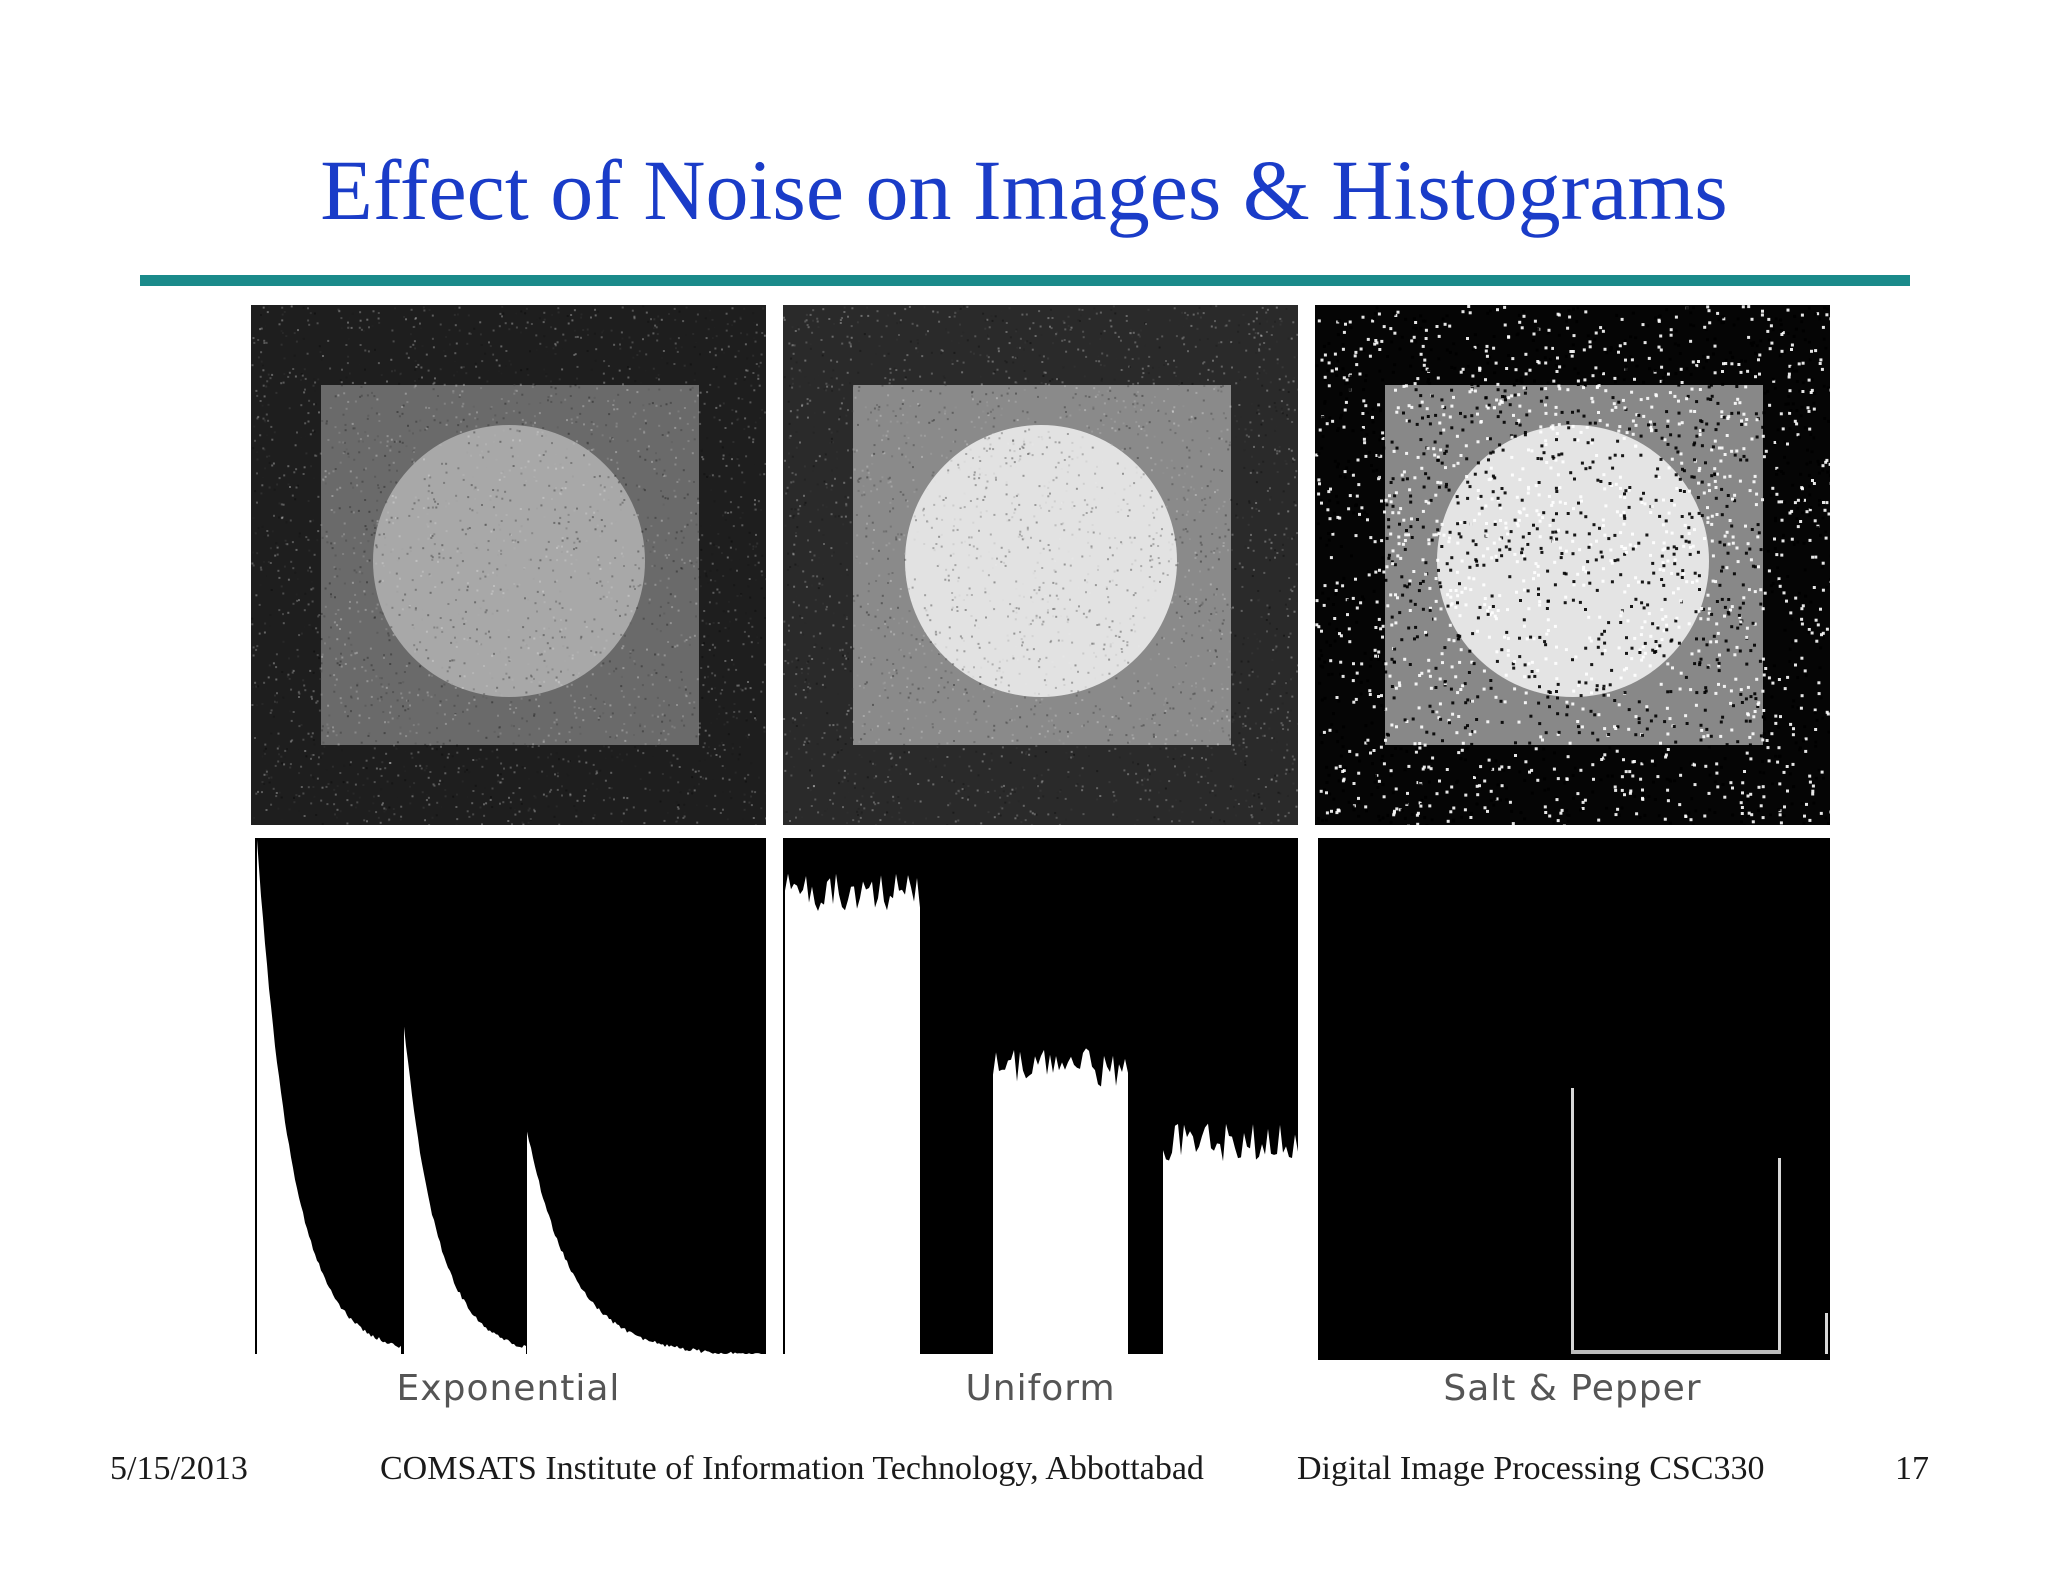  I want to click on title-underline, so click(1025, 280).